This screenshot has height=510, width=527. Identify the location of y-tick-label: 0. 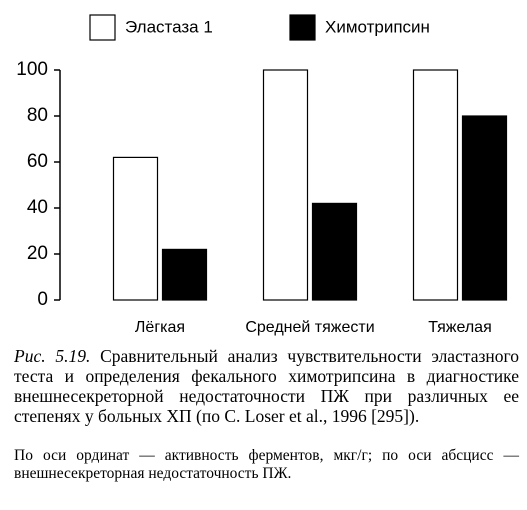
(42, 299).